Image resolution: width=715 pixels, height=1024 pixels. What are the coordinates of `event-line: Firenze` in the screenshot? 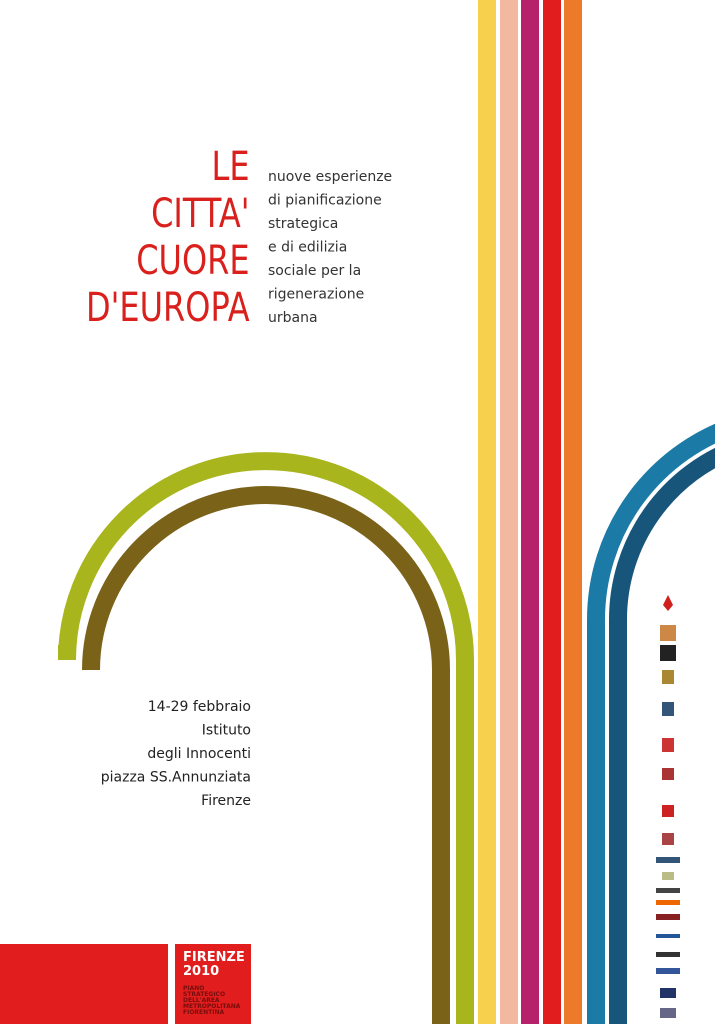 It's located at (226, 801).